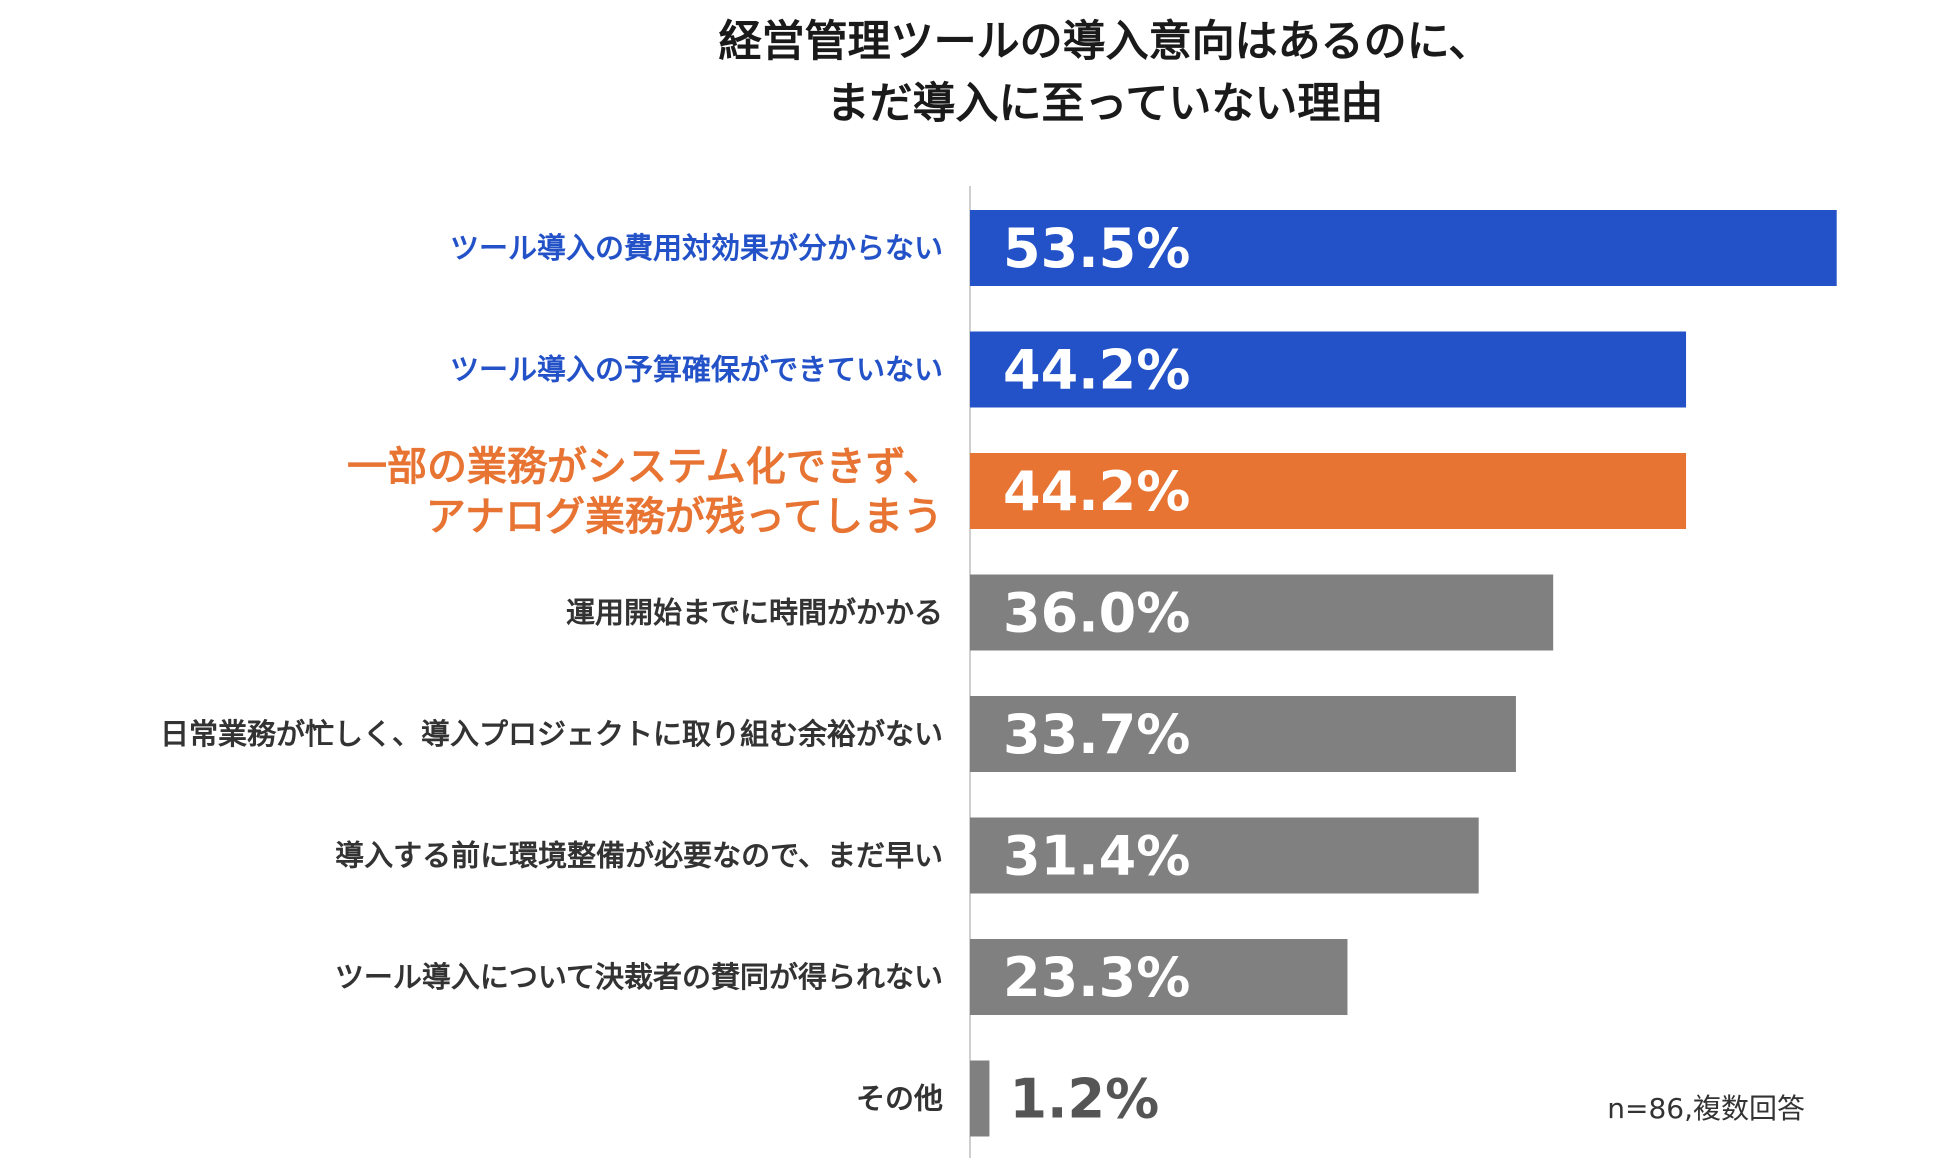 The width and height of the screenshot is (1950, 1170). What do you see at coordinates (645, 467) in the screenshot?
I see `category-label-3-line-1: 一部の業務がシステム化できず、` at bounding box center [645, 467].